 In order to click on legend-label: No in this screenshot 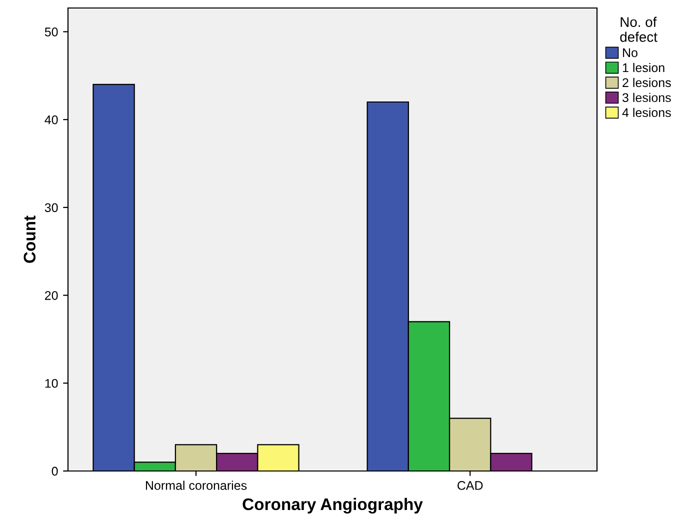, I will do `click(630, 53)`.